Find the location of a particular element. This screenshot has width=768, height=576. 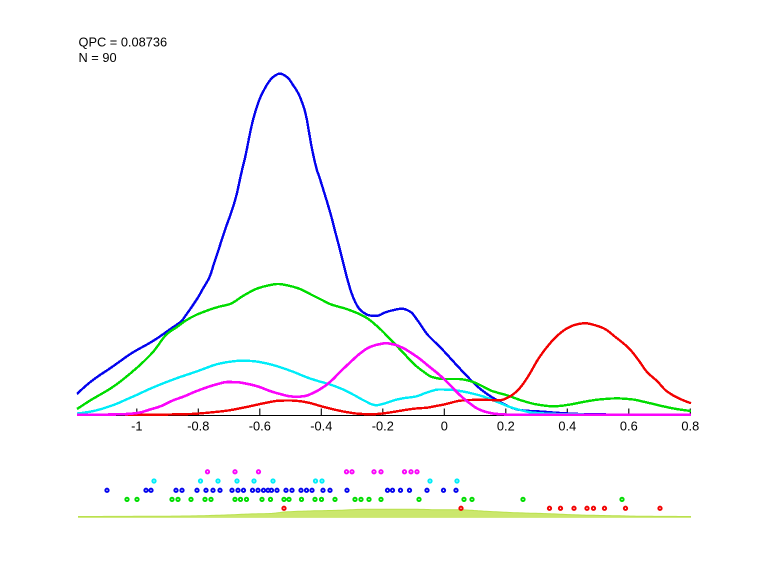

svg-text: 0.4 is located at coordinates (567, 426).